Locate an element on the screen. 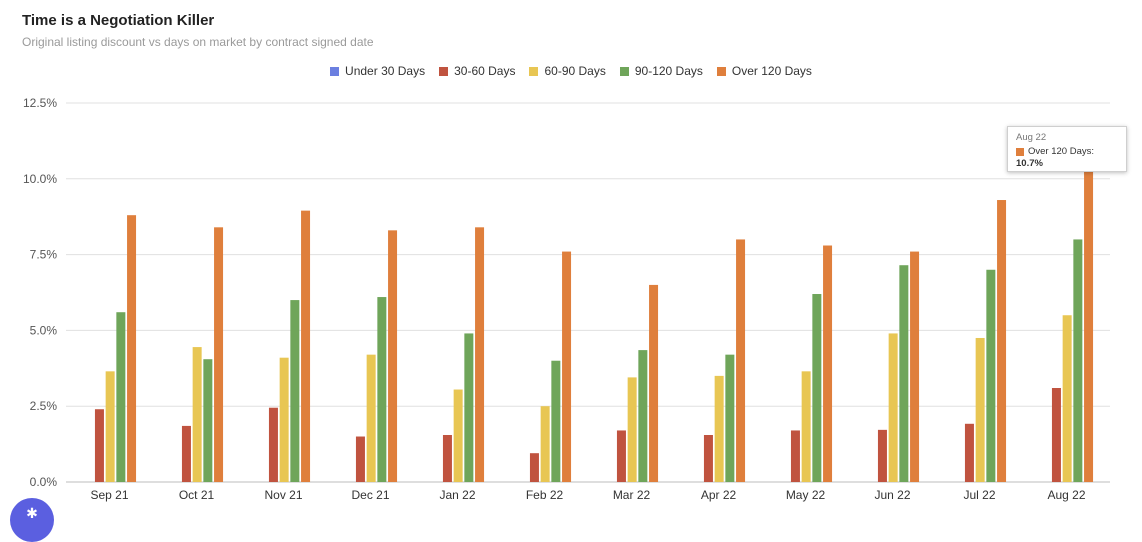 The width and height of the screenshot is (1142, 542). x-tick-label: Jun 22 is located at coordinates (892, 495).